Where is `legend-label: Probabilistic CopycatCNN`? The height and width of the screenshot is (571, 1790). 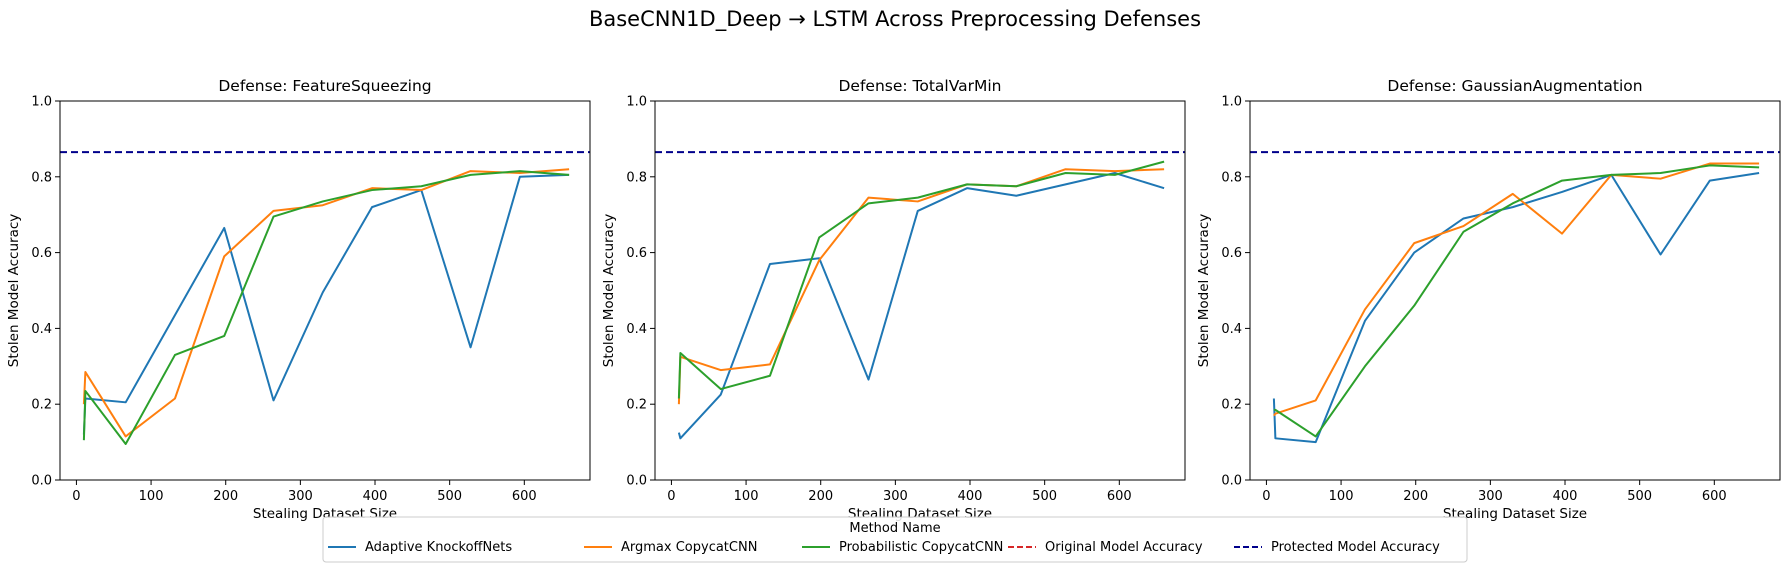
legend-label: Probabilistic CopycatCNN is located at coordinates (921, 547).